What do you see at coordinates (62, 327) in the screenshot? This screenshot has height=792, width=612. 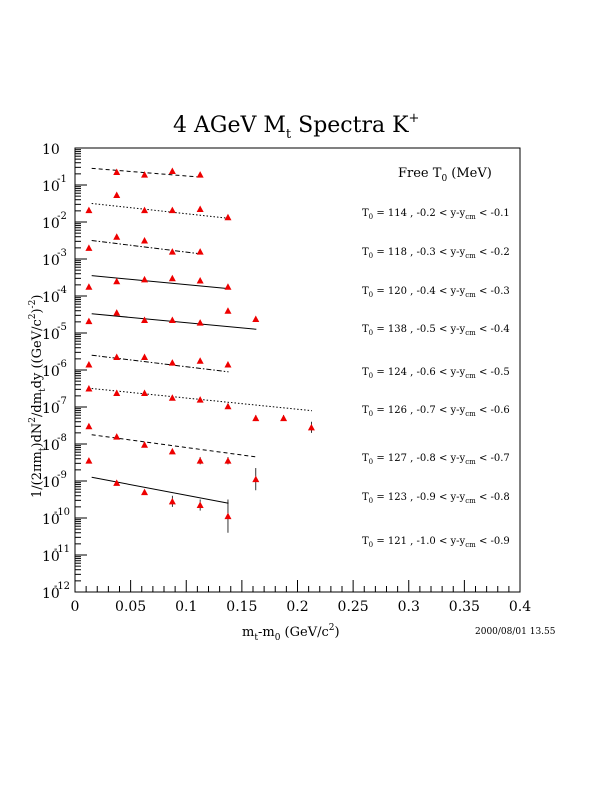 I see `y-tick-exponent: -5` at bounding box center [62, 327].